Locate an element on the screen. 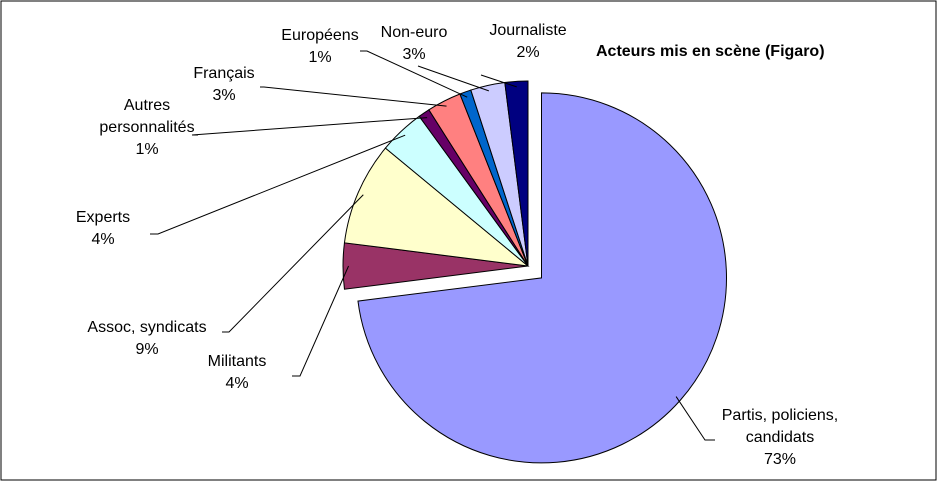  slice-percent: 2% is located at coordinates (527, 52).